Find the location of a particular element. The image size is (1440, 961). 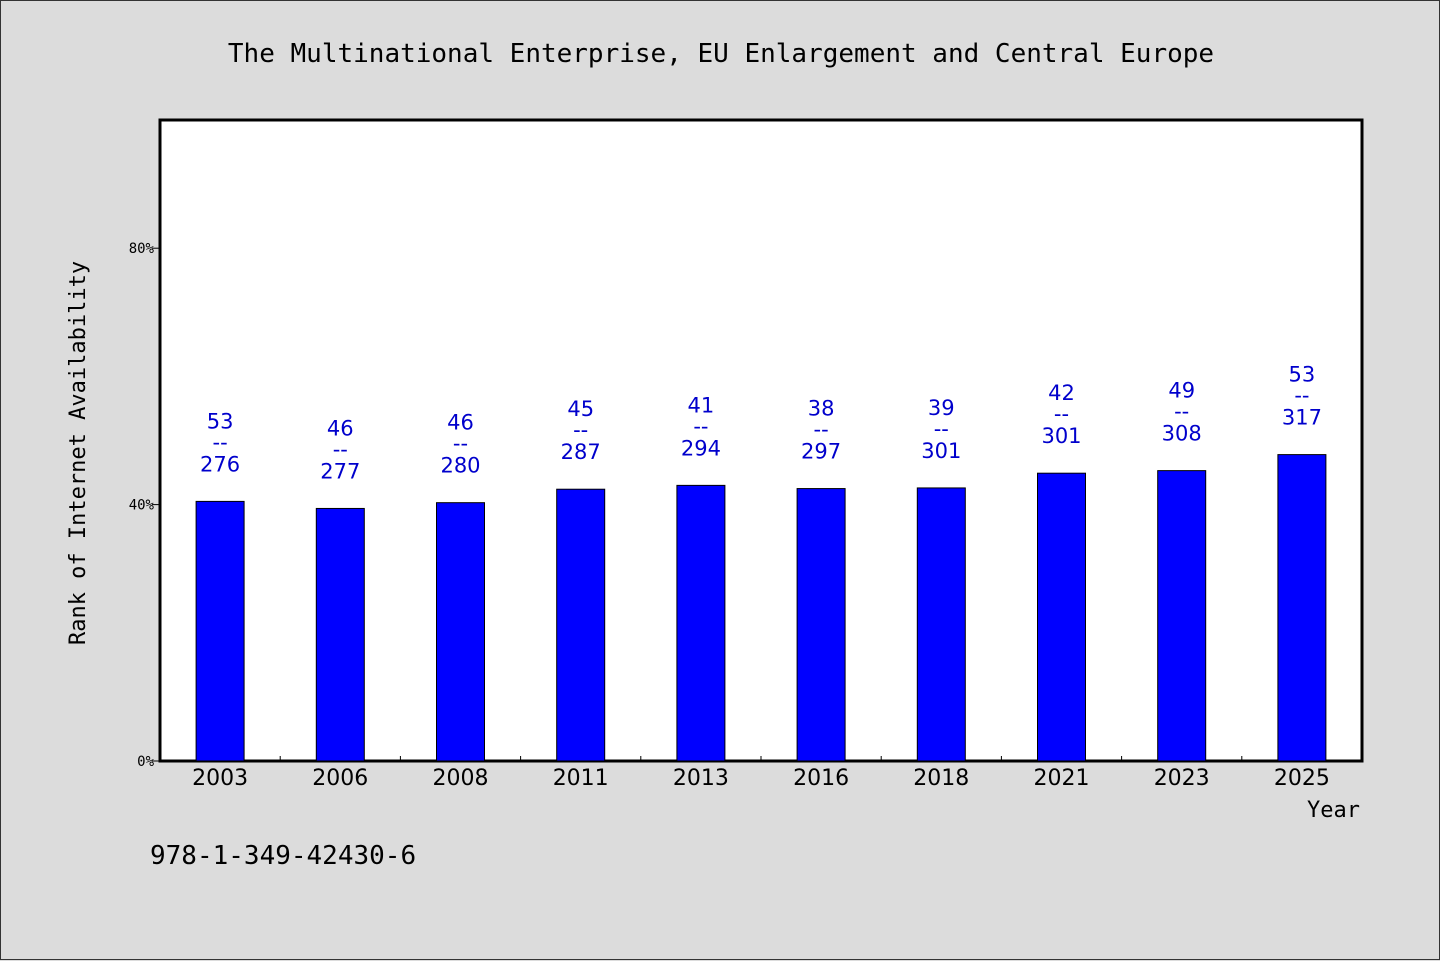

bar-2013 is located at coordinates (701, 623).